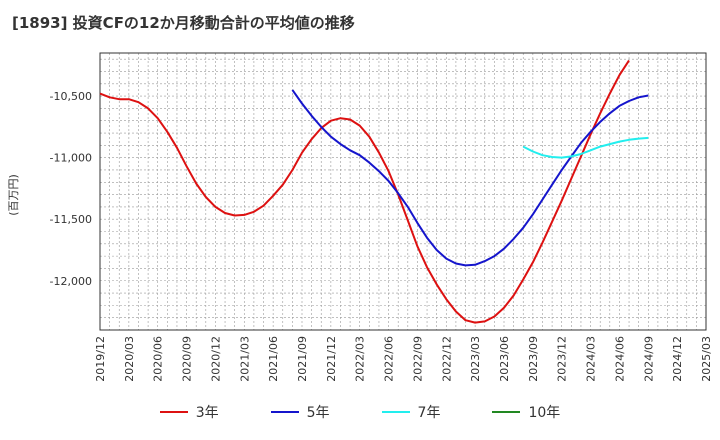  I want to click on x-tick-label: 2019/12, so click(100, 359).